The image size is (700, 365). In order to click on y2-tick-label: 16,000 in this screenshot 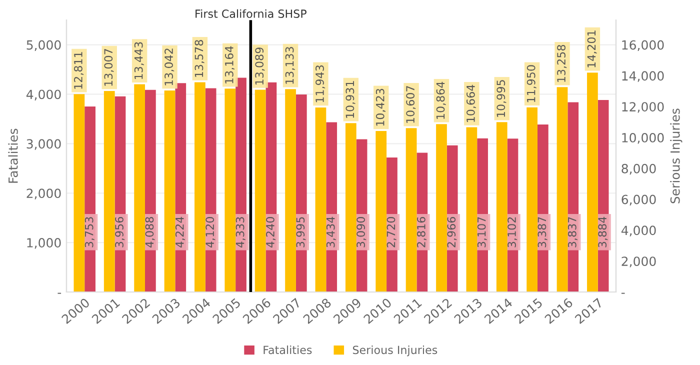, I will do `click(643, 45)`.